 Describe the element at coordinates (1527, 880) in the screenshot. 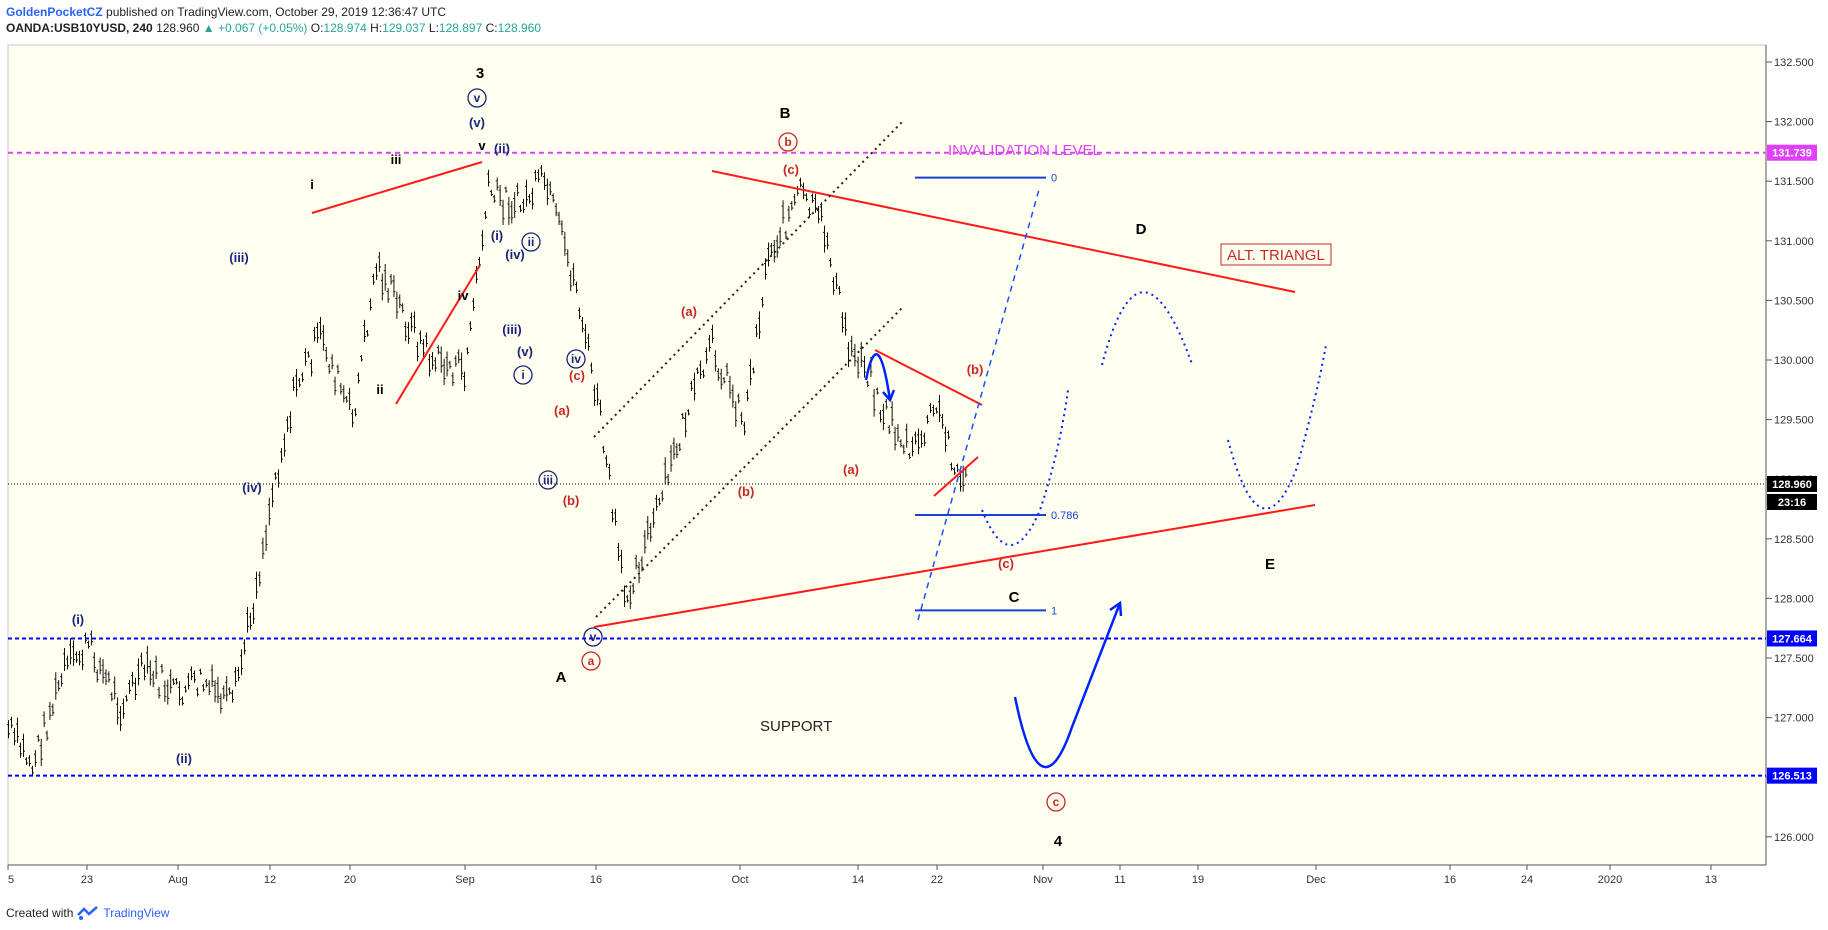

I see `x-tick-label: 24` at that location.